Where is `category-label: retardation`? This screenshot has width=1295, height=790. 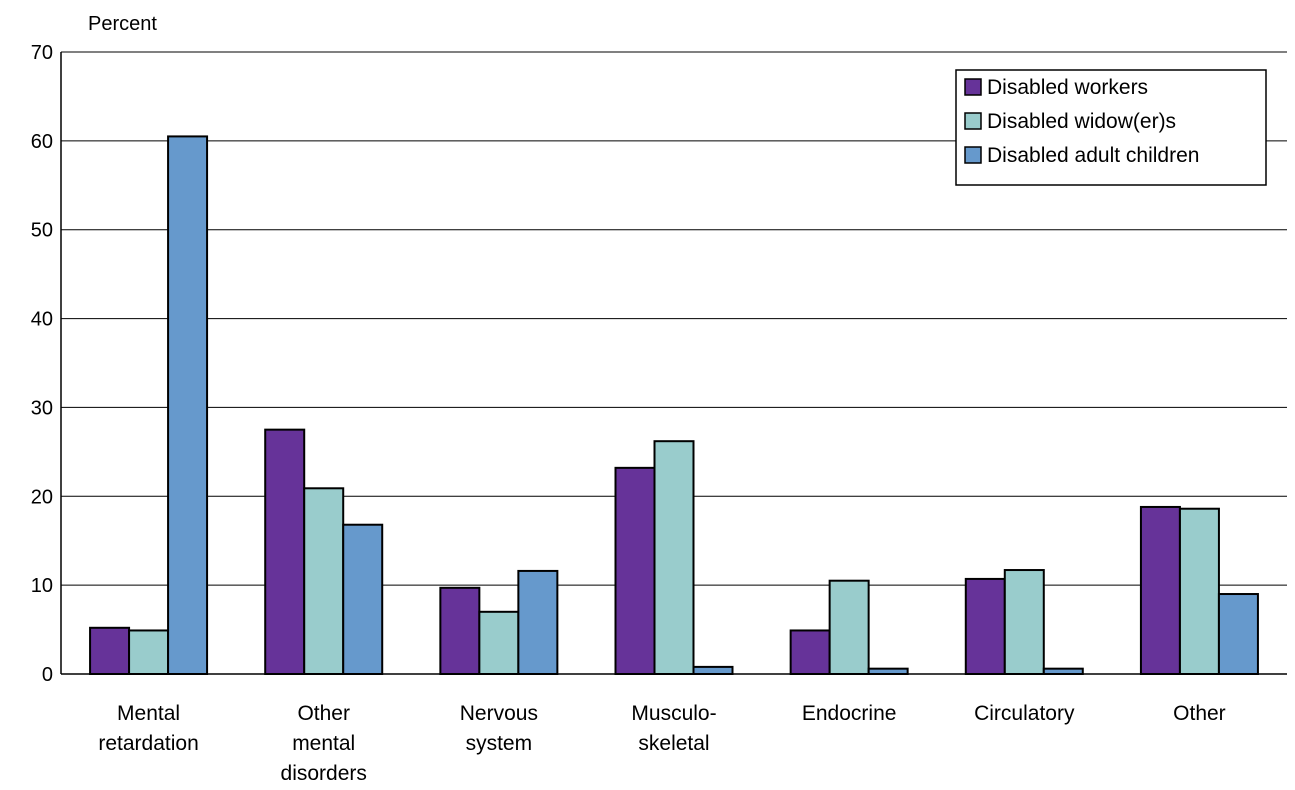 category-label: retardation is located at coordinates (148, 743).